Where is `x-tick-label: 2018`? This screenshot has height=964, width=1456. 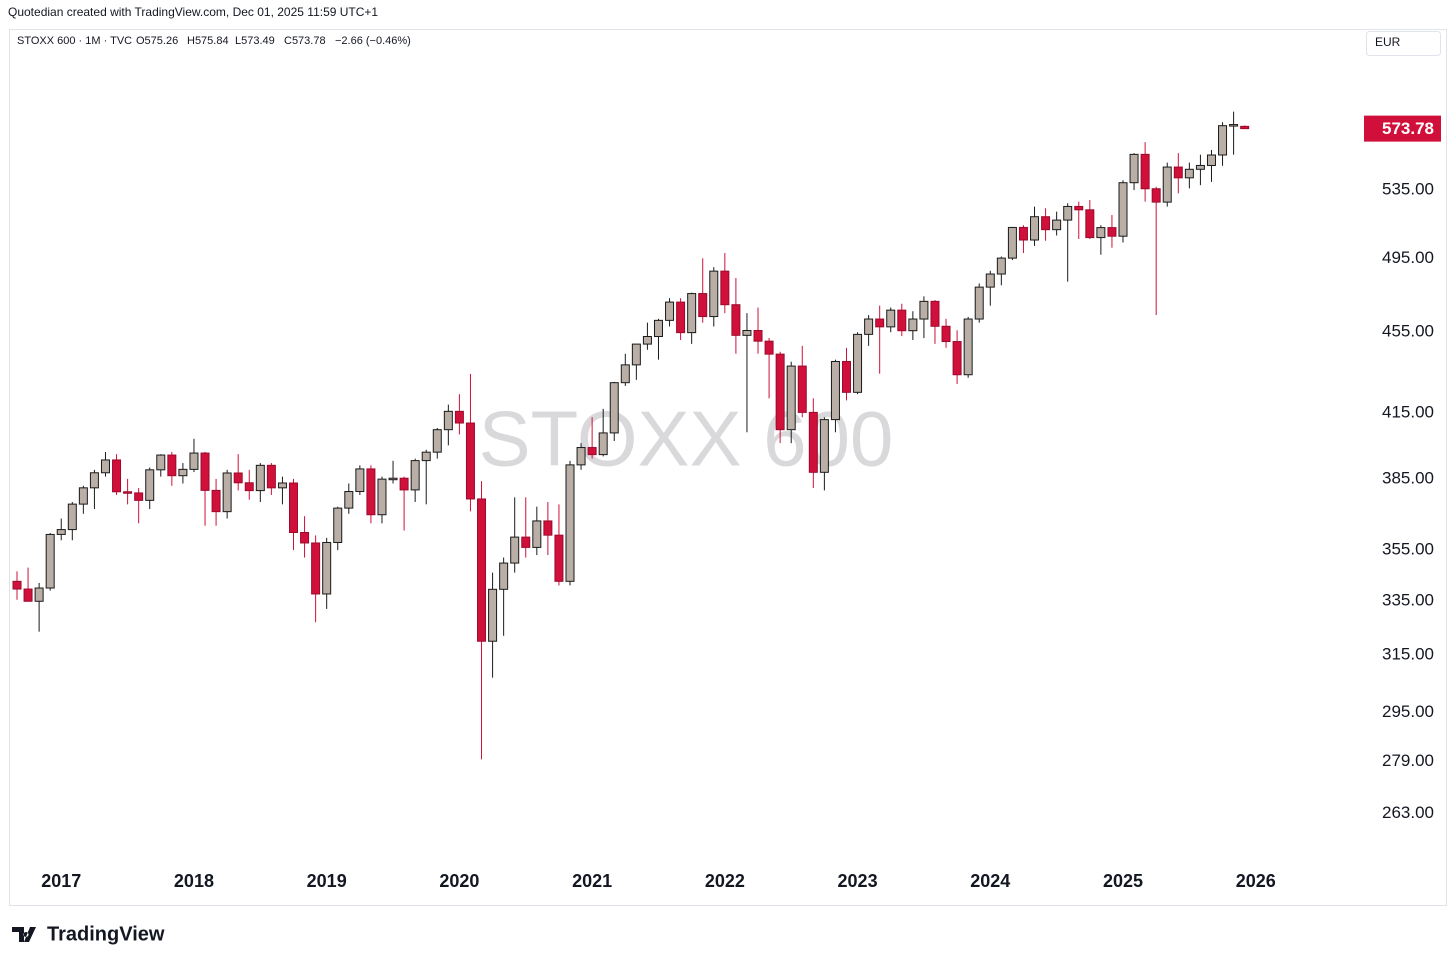 x-tick-label: 2018 is located at coordinates (194, 881).